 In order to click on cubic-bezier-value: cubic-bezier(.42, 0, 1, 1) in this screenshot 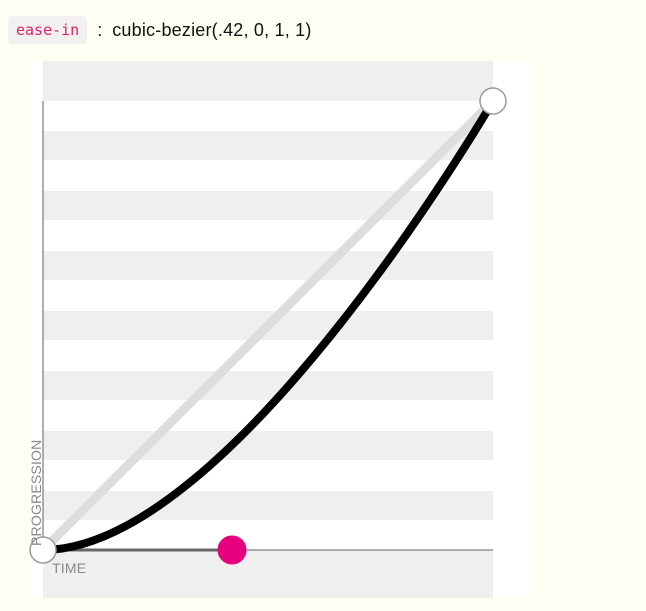, I will do `click(212, 29)`.